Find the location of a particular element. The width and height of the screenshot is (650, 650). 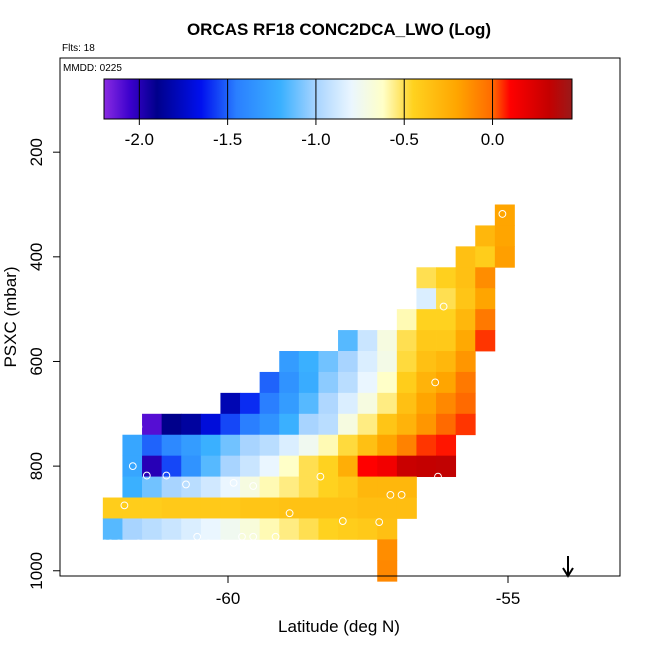

y-tick-label: 800 is located at coordinates (36, 466).